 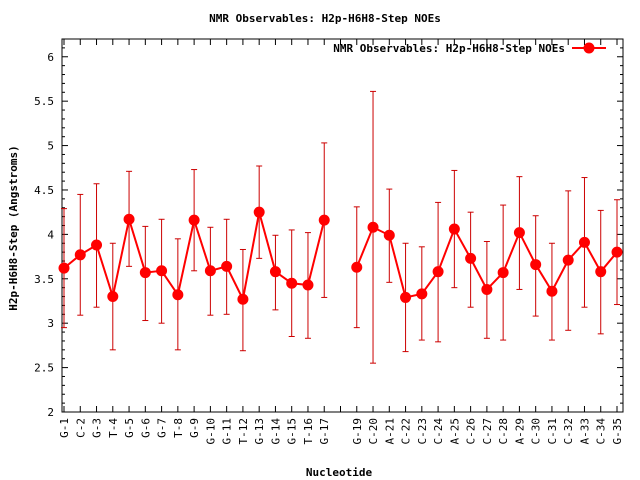 I want to click on x-tick-label: G-10, so click(x=210, y=431).